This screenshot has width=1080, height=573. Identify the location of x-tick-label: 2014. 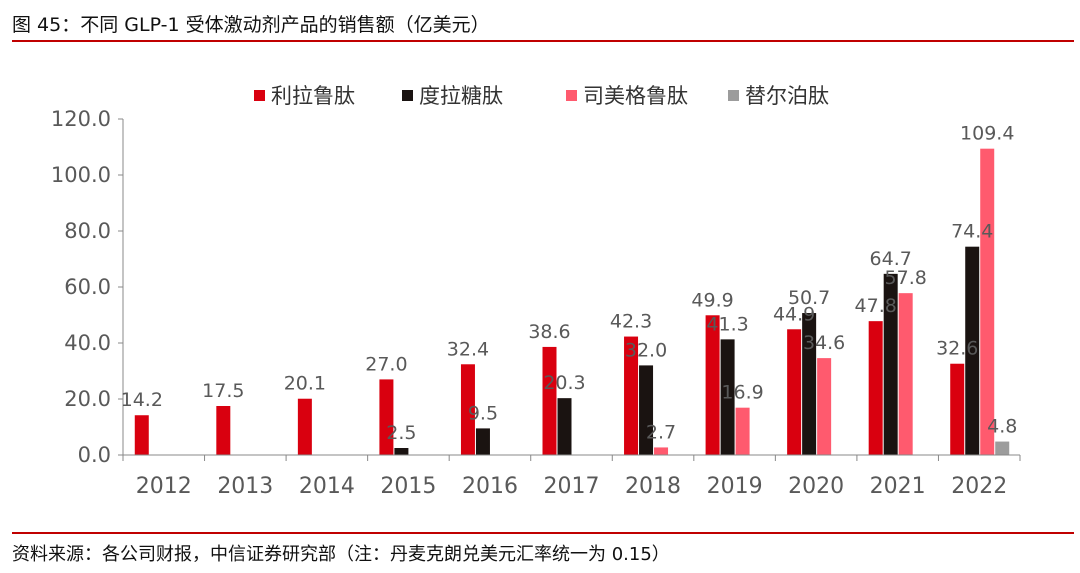
(327, 486).